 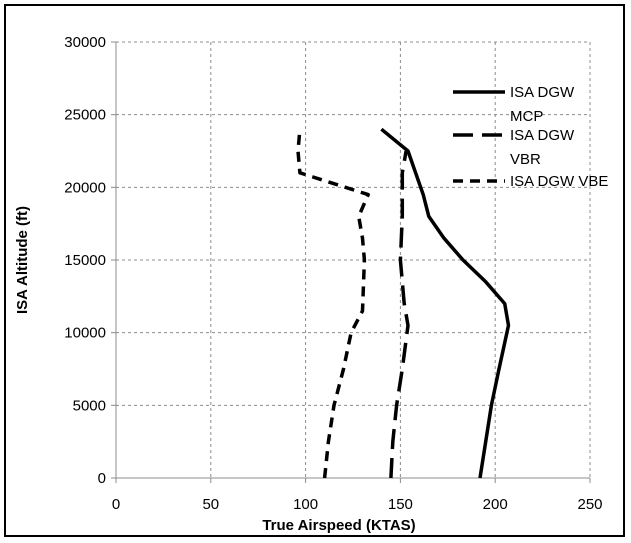 What do you see at coordinates (525, 159) in the screenshot?
I see `legend-label: VBR` at bounding box center [525, 159].